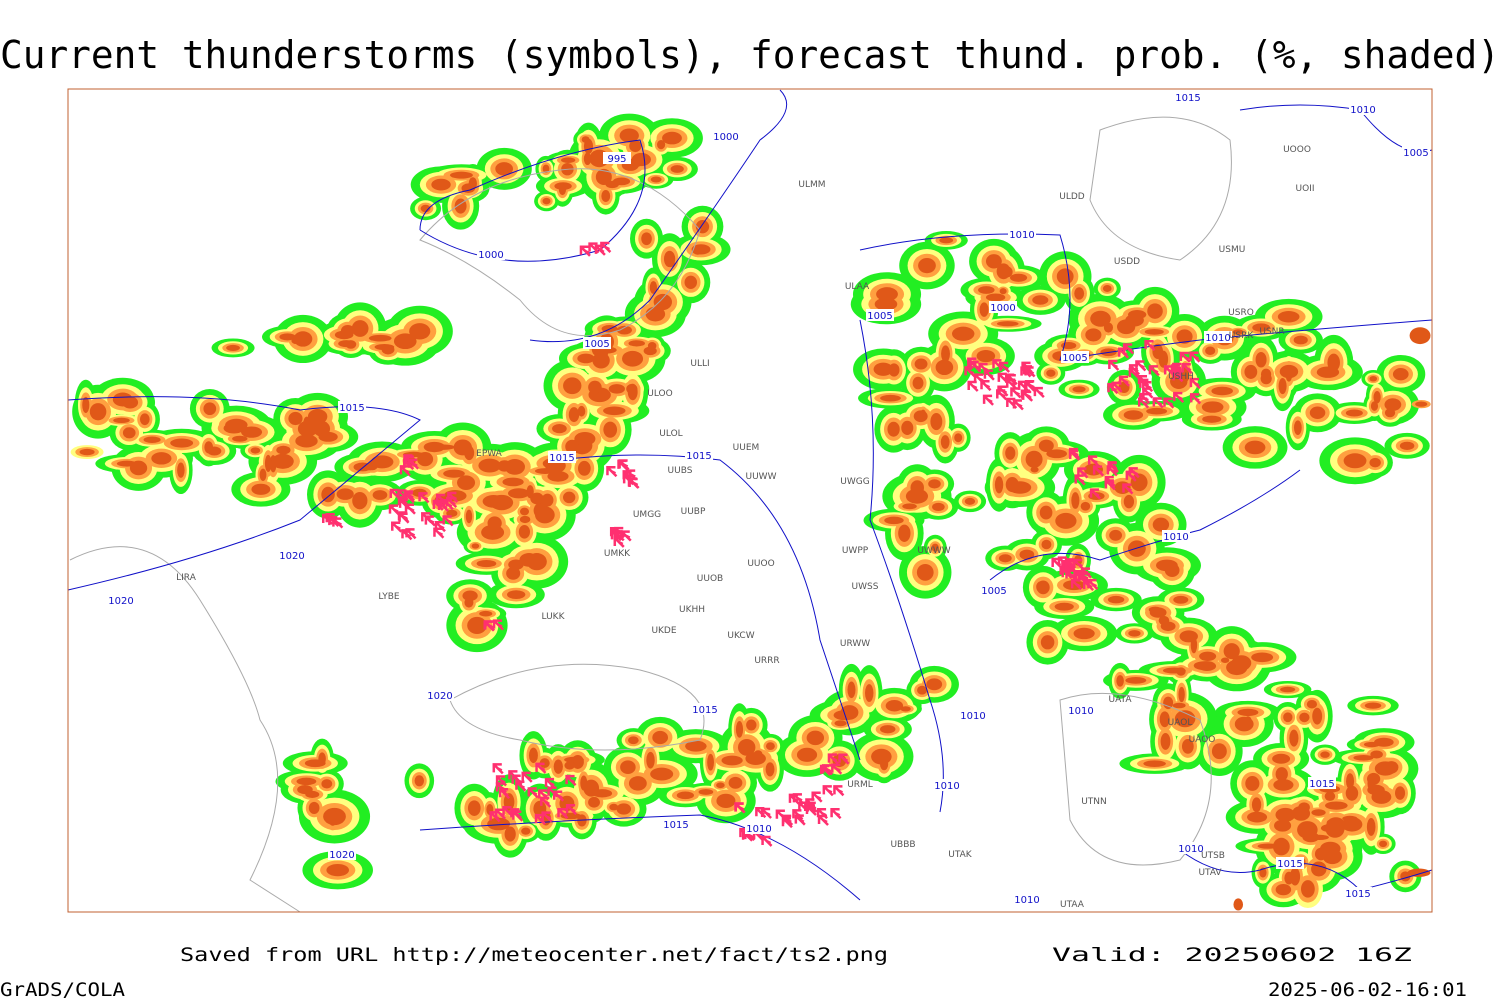  Describe the element at coordinates (902, 845) in the screenshot. I see `station-label: UBBB` at that location.